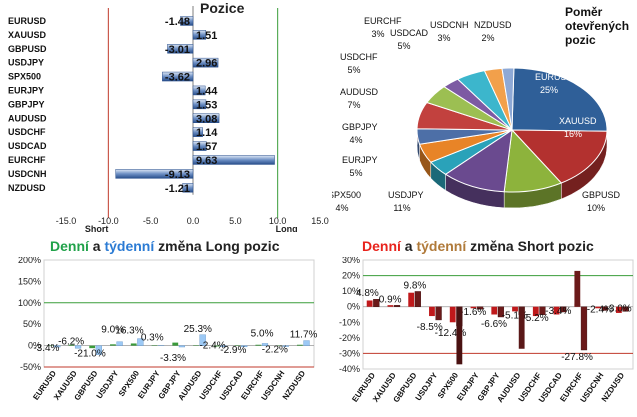 This screenshot has height=417, width=637. What do you see at coordinates (353, 105) in the screenshot?
I see `pie-slice-percent: 7%` at bounding box center [353, 105].